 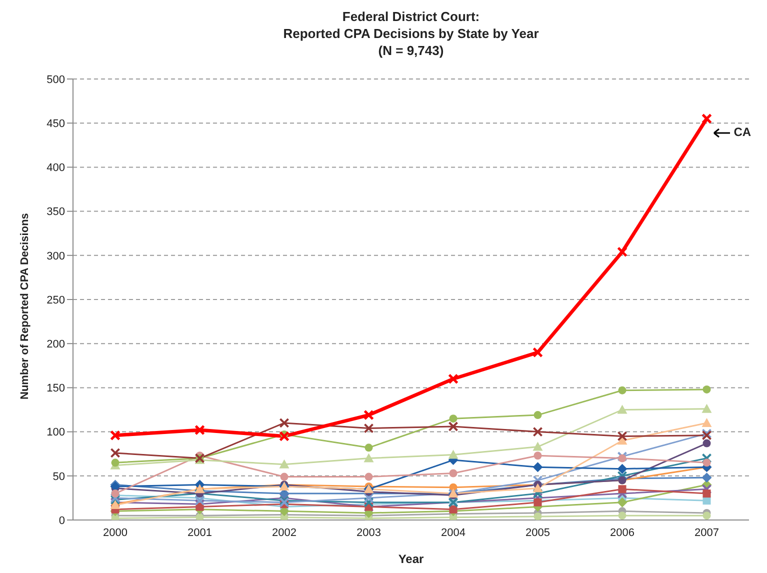 I want to click on y-tick-label: 450, so click(x=55, y=124).